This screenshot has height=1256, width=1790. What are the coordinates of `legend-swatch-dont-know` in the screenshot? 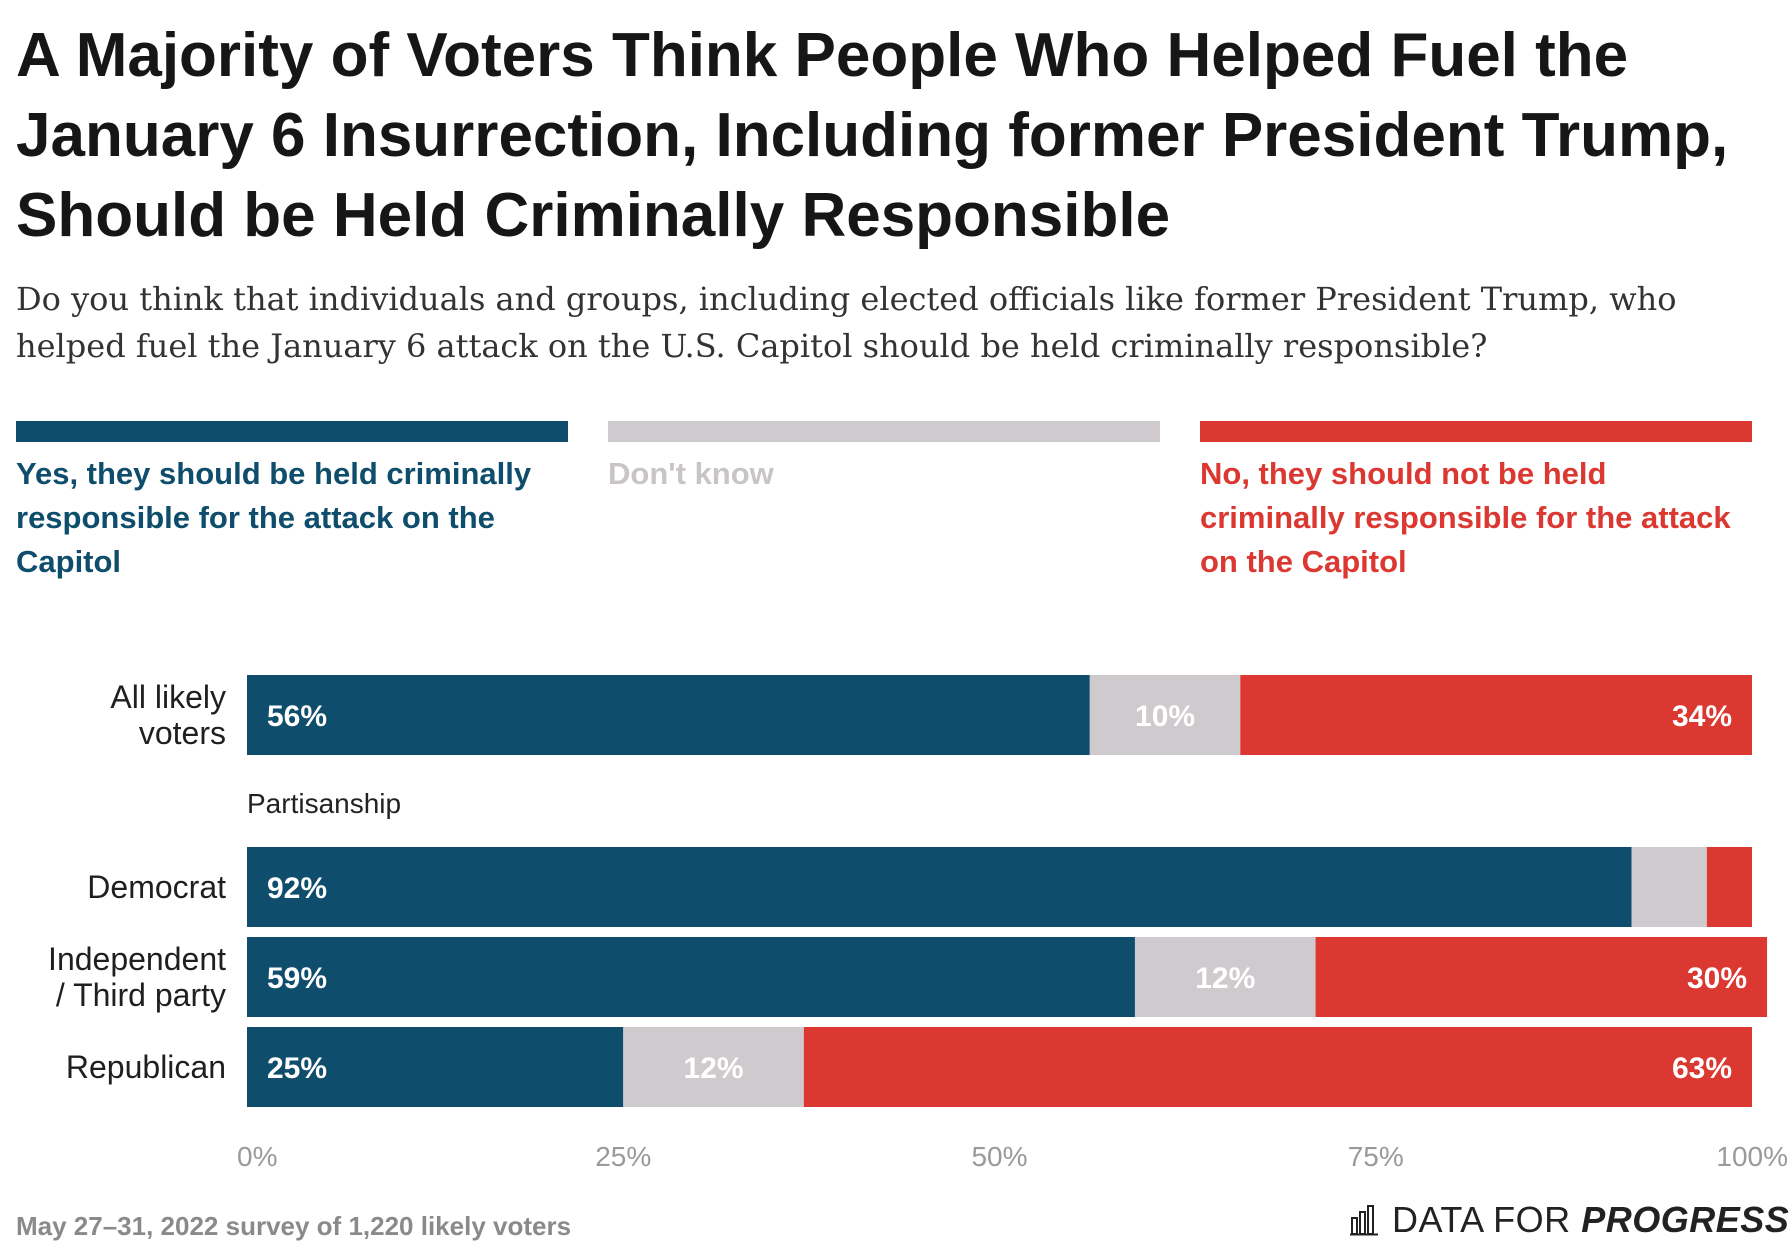 It's located at (884, 431).